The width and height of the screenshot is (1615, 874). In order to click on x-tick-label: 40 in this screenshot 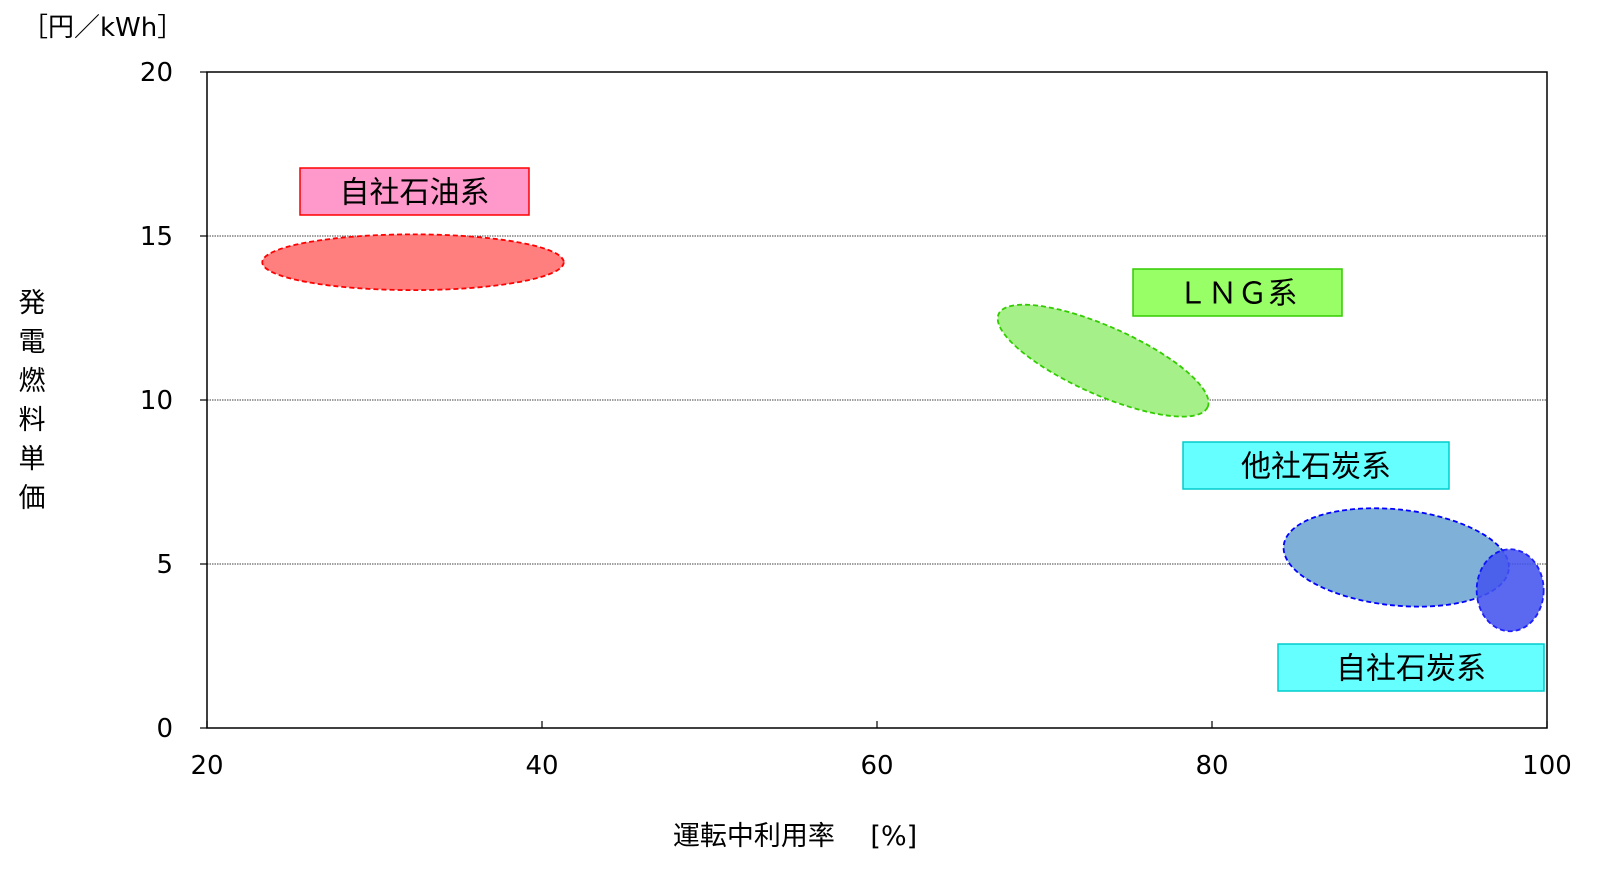, I will do `click(541, 766)`.